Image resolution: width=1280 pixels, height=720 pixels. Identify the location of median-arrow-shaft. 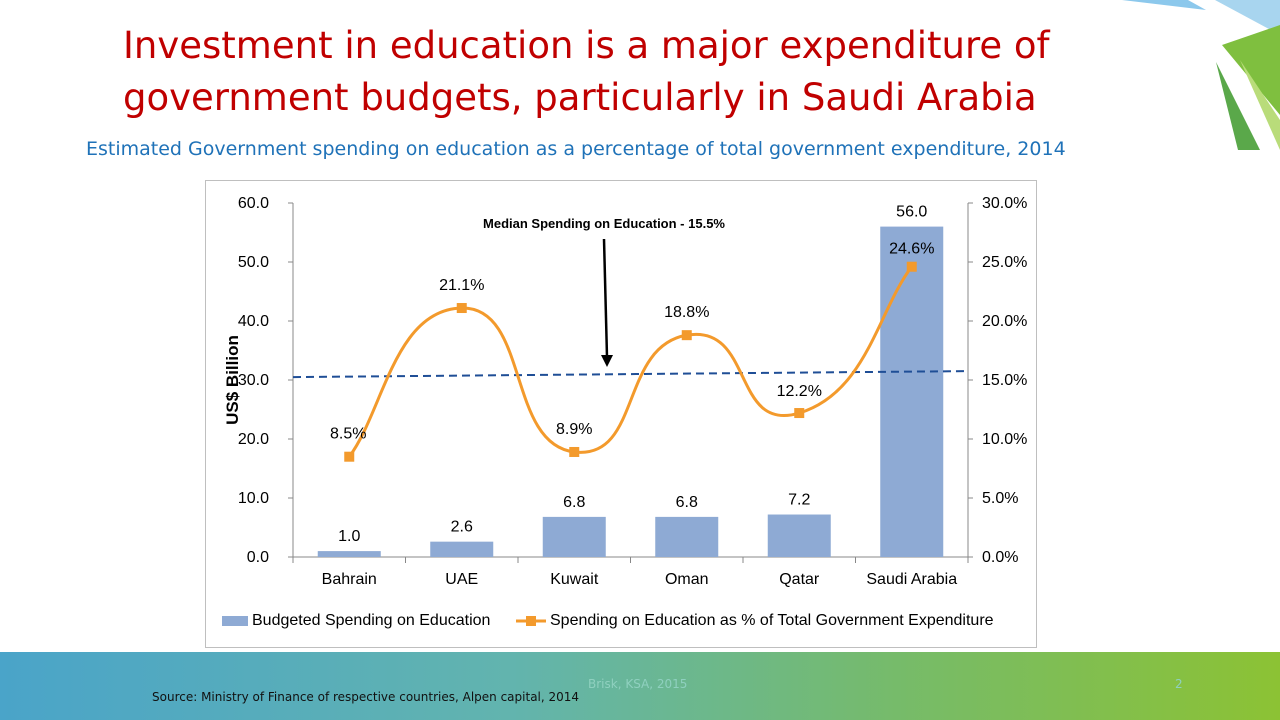
(605, 298).